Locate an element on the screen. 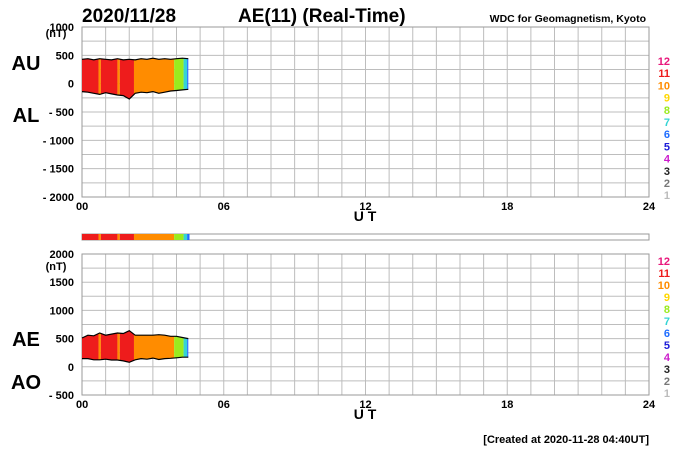 This screenshot has width=700, height=450. y-tick-label: - 1500 is located at coordinates (58, 170).